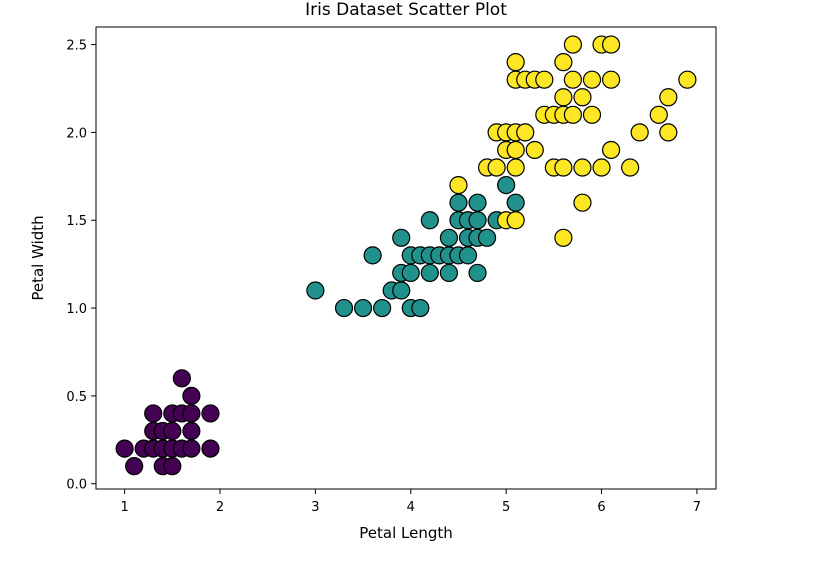 Image resolution: width=826 pixels, height=567 pixels. What do you see at coordinates (220, 507) in the screenshot?
I see `x-tick-label: 2` at bounding box center [220, 507].